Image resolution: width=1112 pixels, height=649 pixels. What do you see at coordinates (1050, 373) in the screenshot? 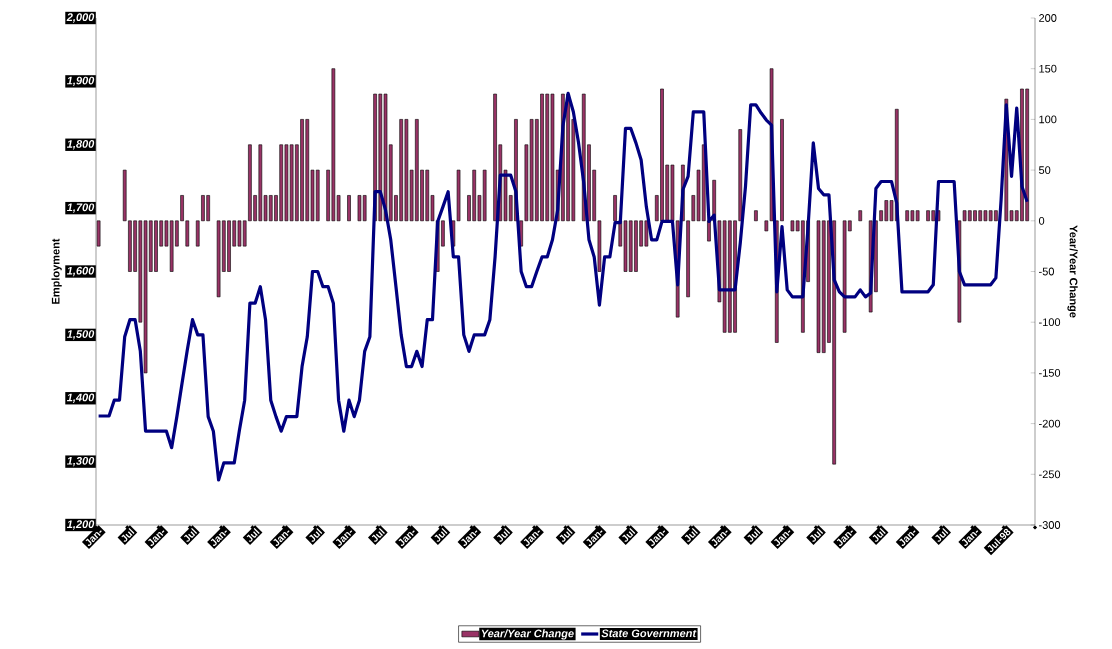
I see `y2-tick-label: -150` at bounding box center [1050, 373].